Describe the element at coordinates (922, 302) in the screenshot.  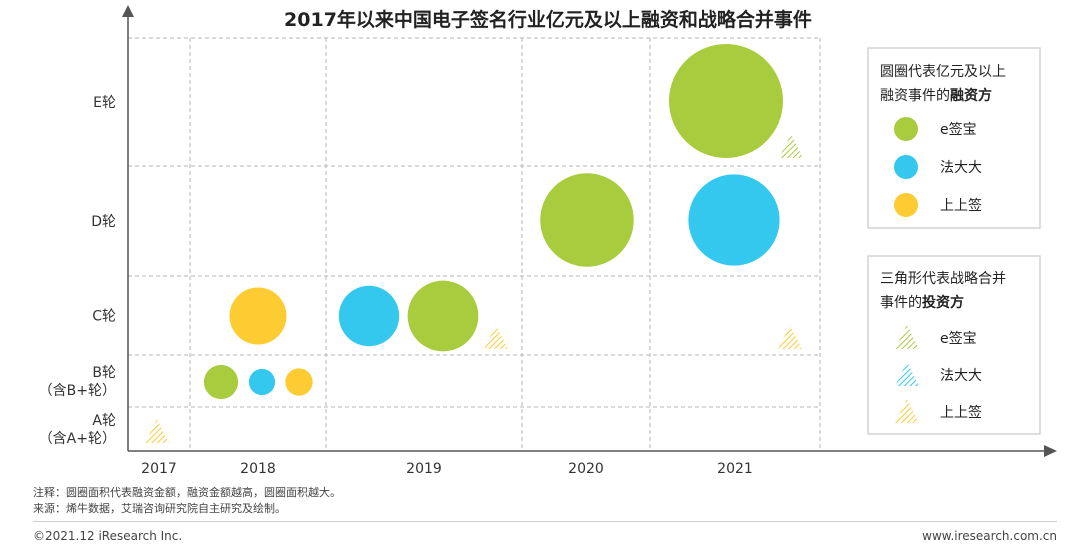
I see `legend-triangles-subtitle: 事件的投资方` at that location.